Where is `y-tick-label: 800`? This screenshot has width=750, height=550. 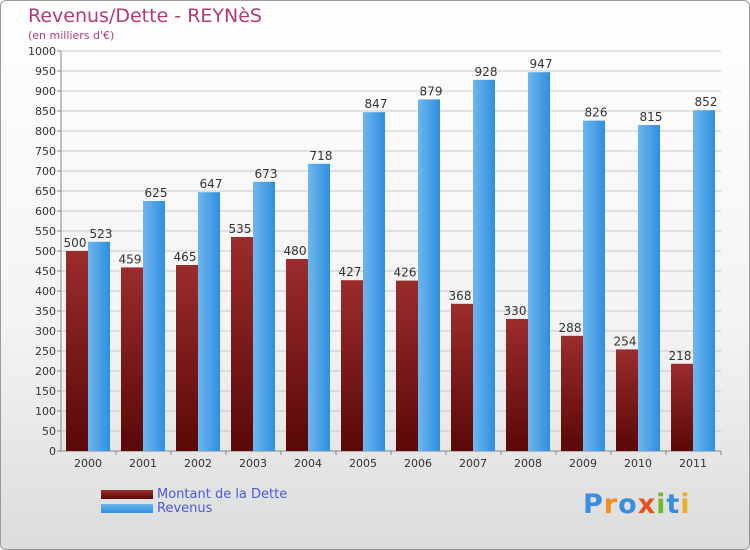
y-tick-label: 800 is located at coordinates (45, 131).